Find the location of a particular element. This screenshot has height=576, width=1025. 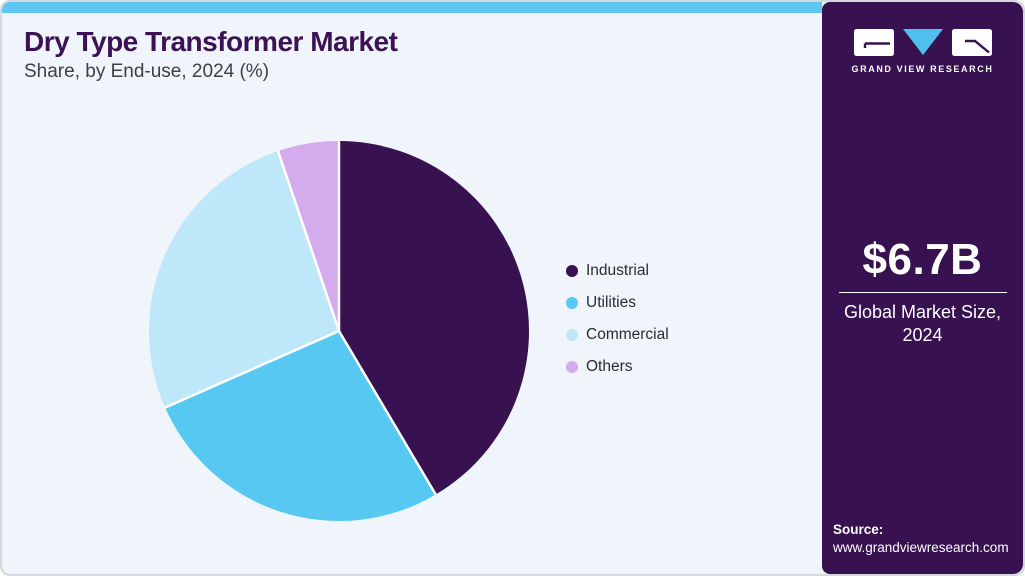

logo-text: GRAND VIEW RESEARCH is located at coordinates (922, 69).